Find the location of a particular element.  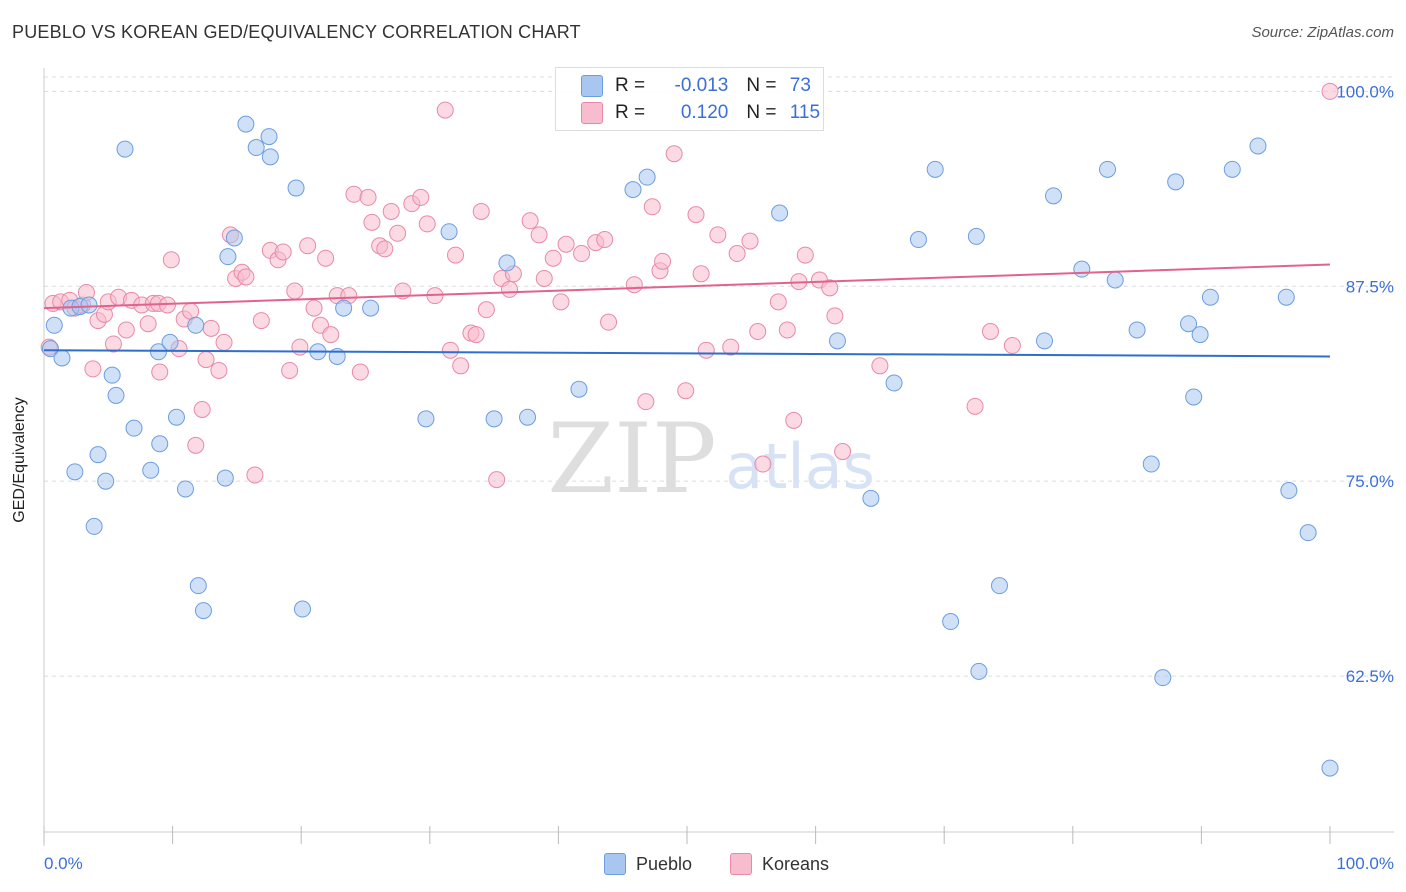

bottom-legend: Pueblo Koreans is located at coordinates (703, 865).